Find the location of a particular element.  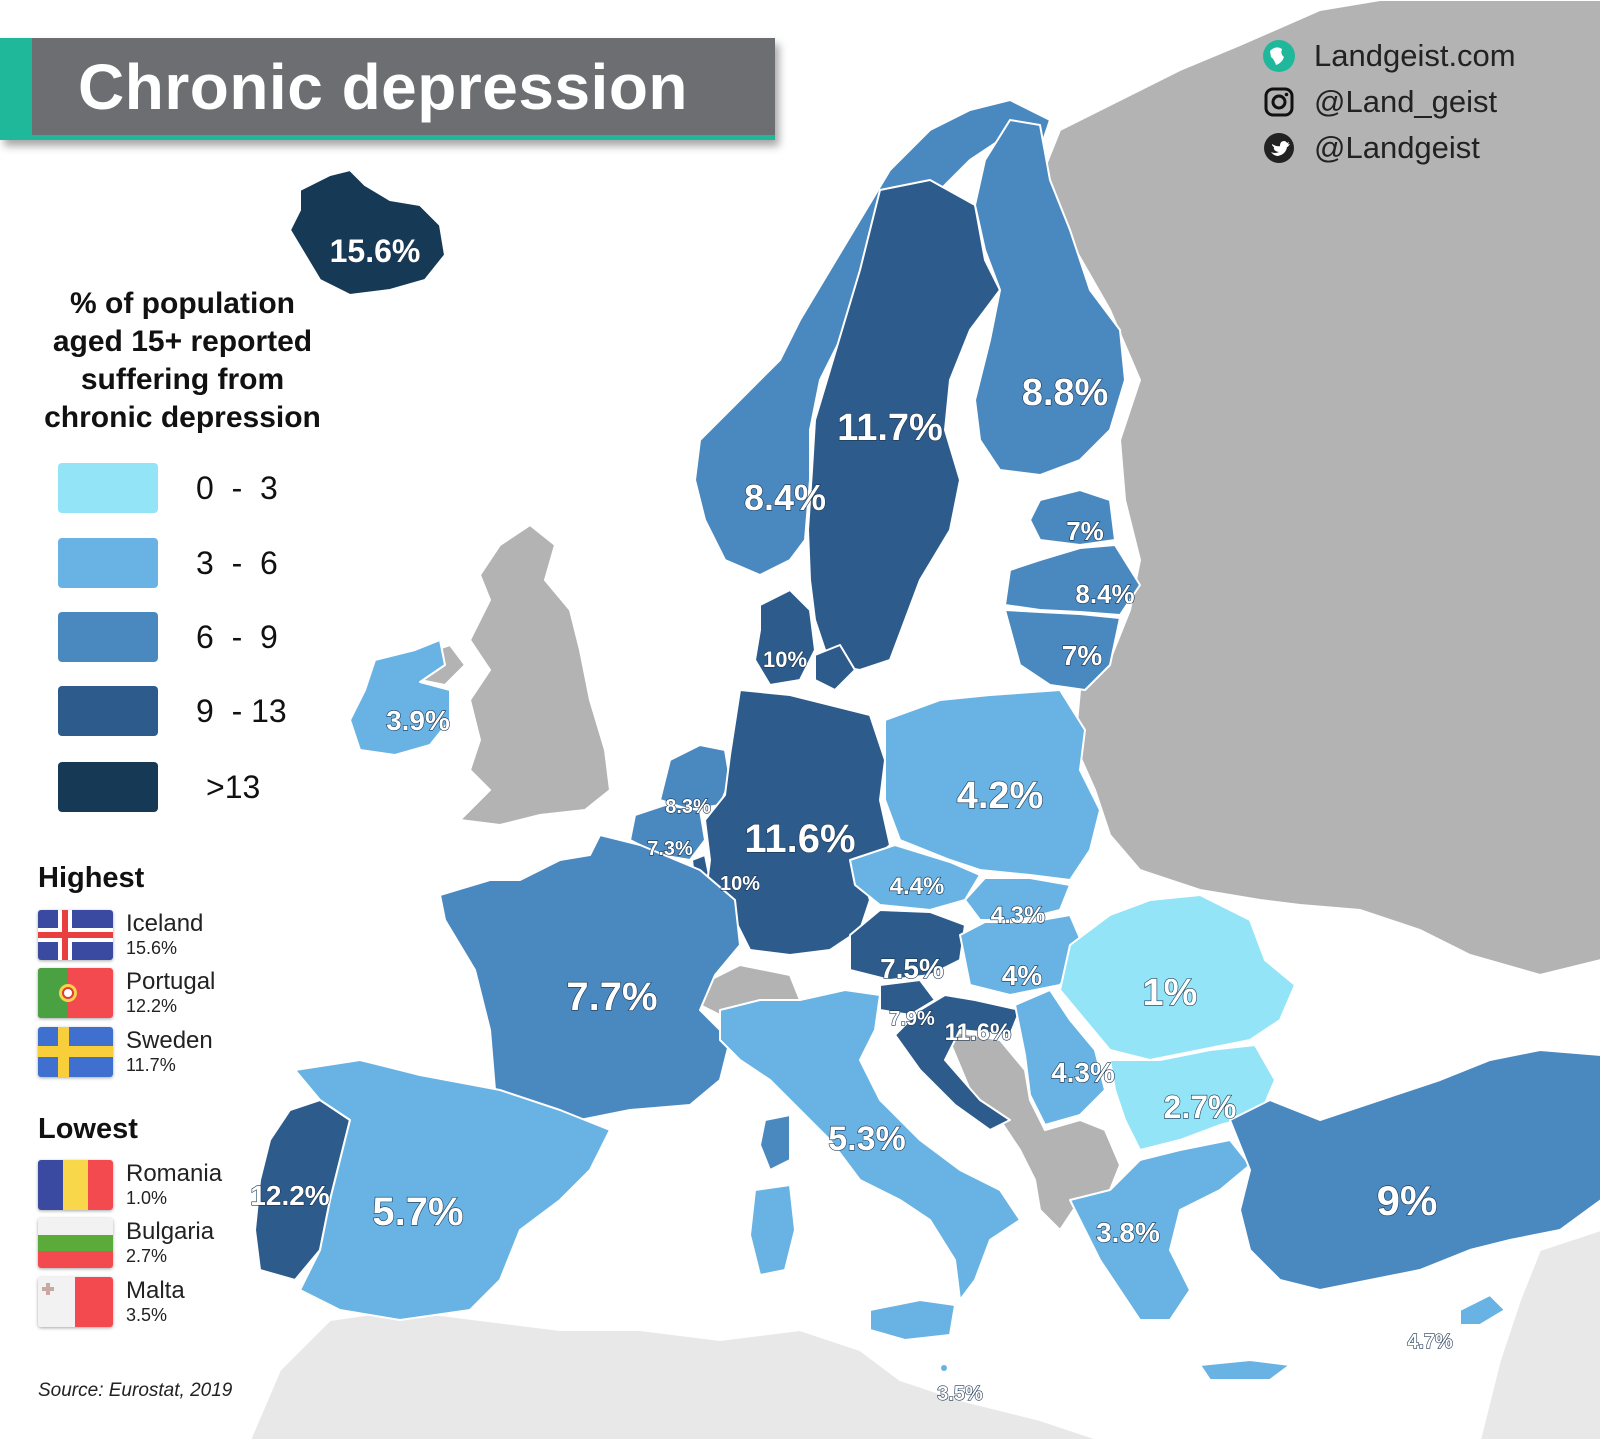

social-website-text: Landgeist.com is located at coordinates (1415, 55).